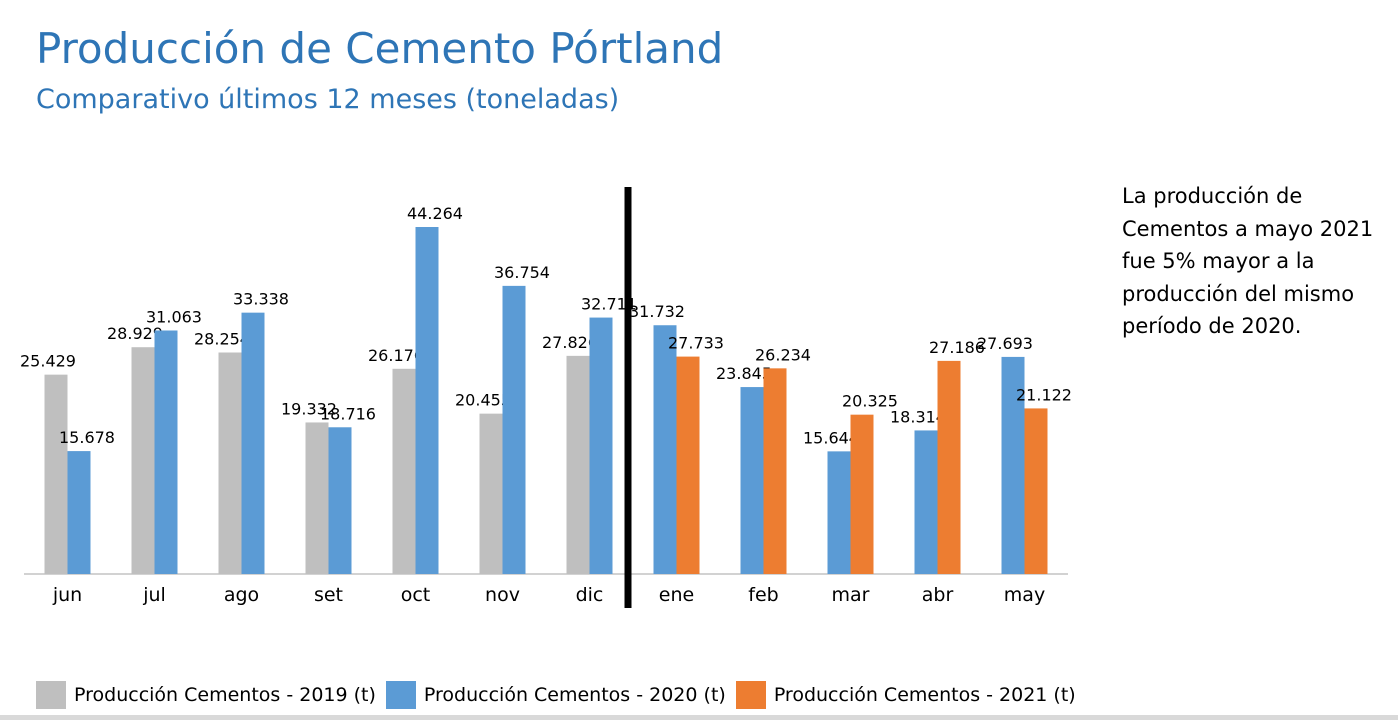  Describe the element at coordinates (1044, 394) in the screenshot. I see `data-label-may-2: 21.122` at that location.